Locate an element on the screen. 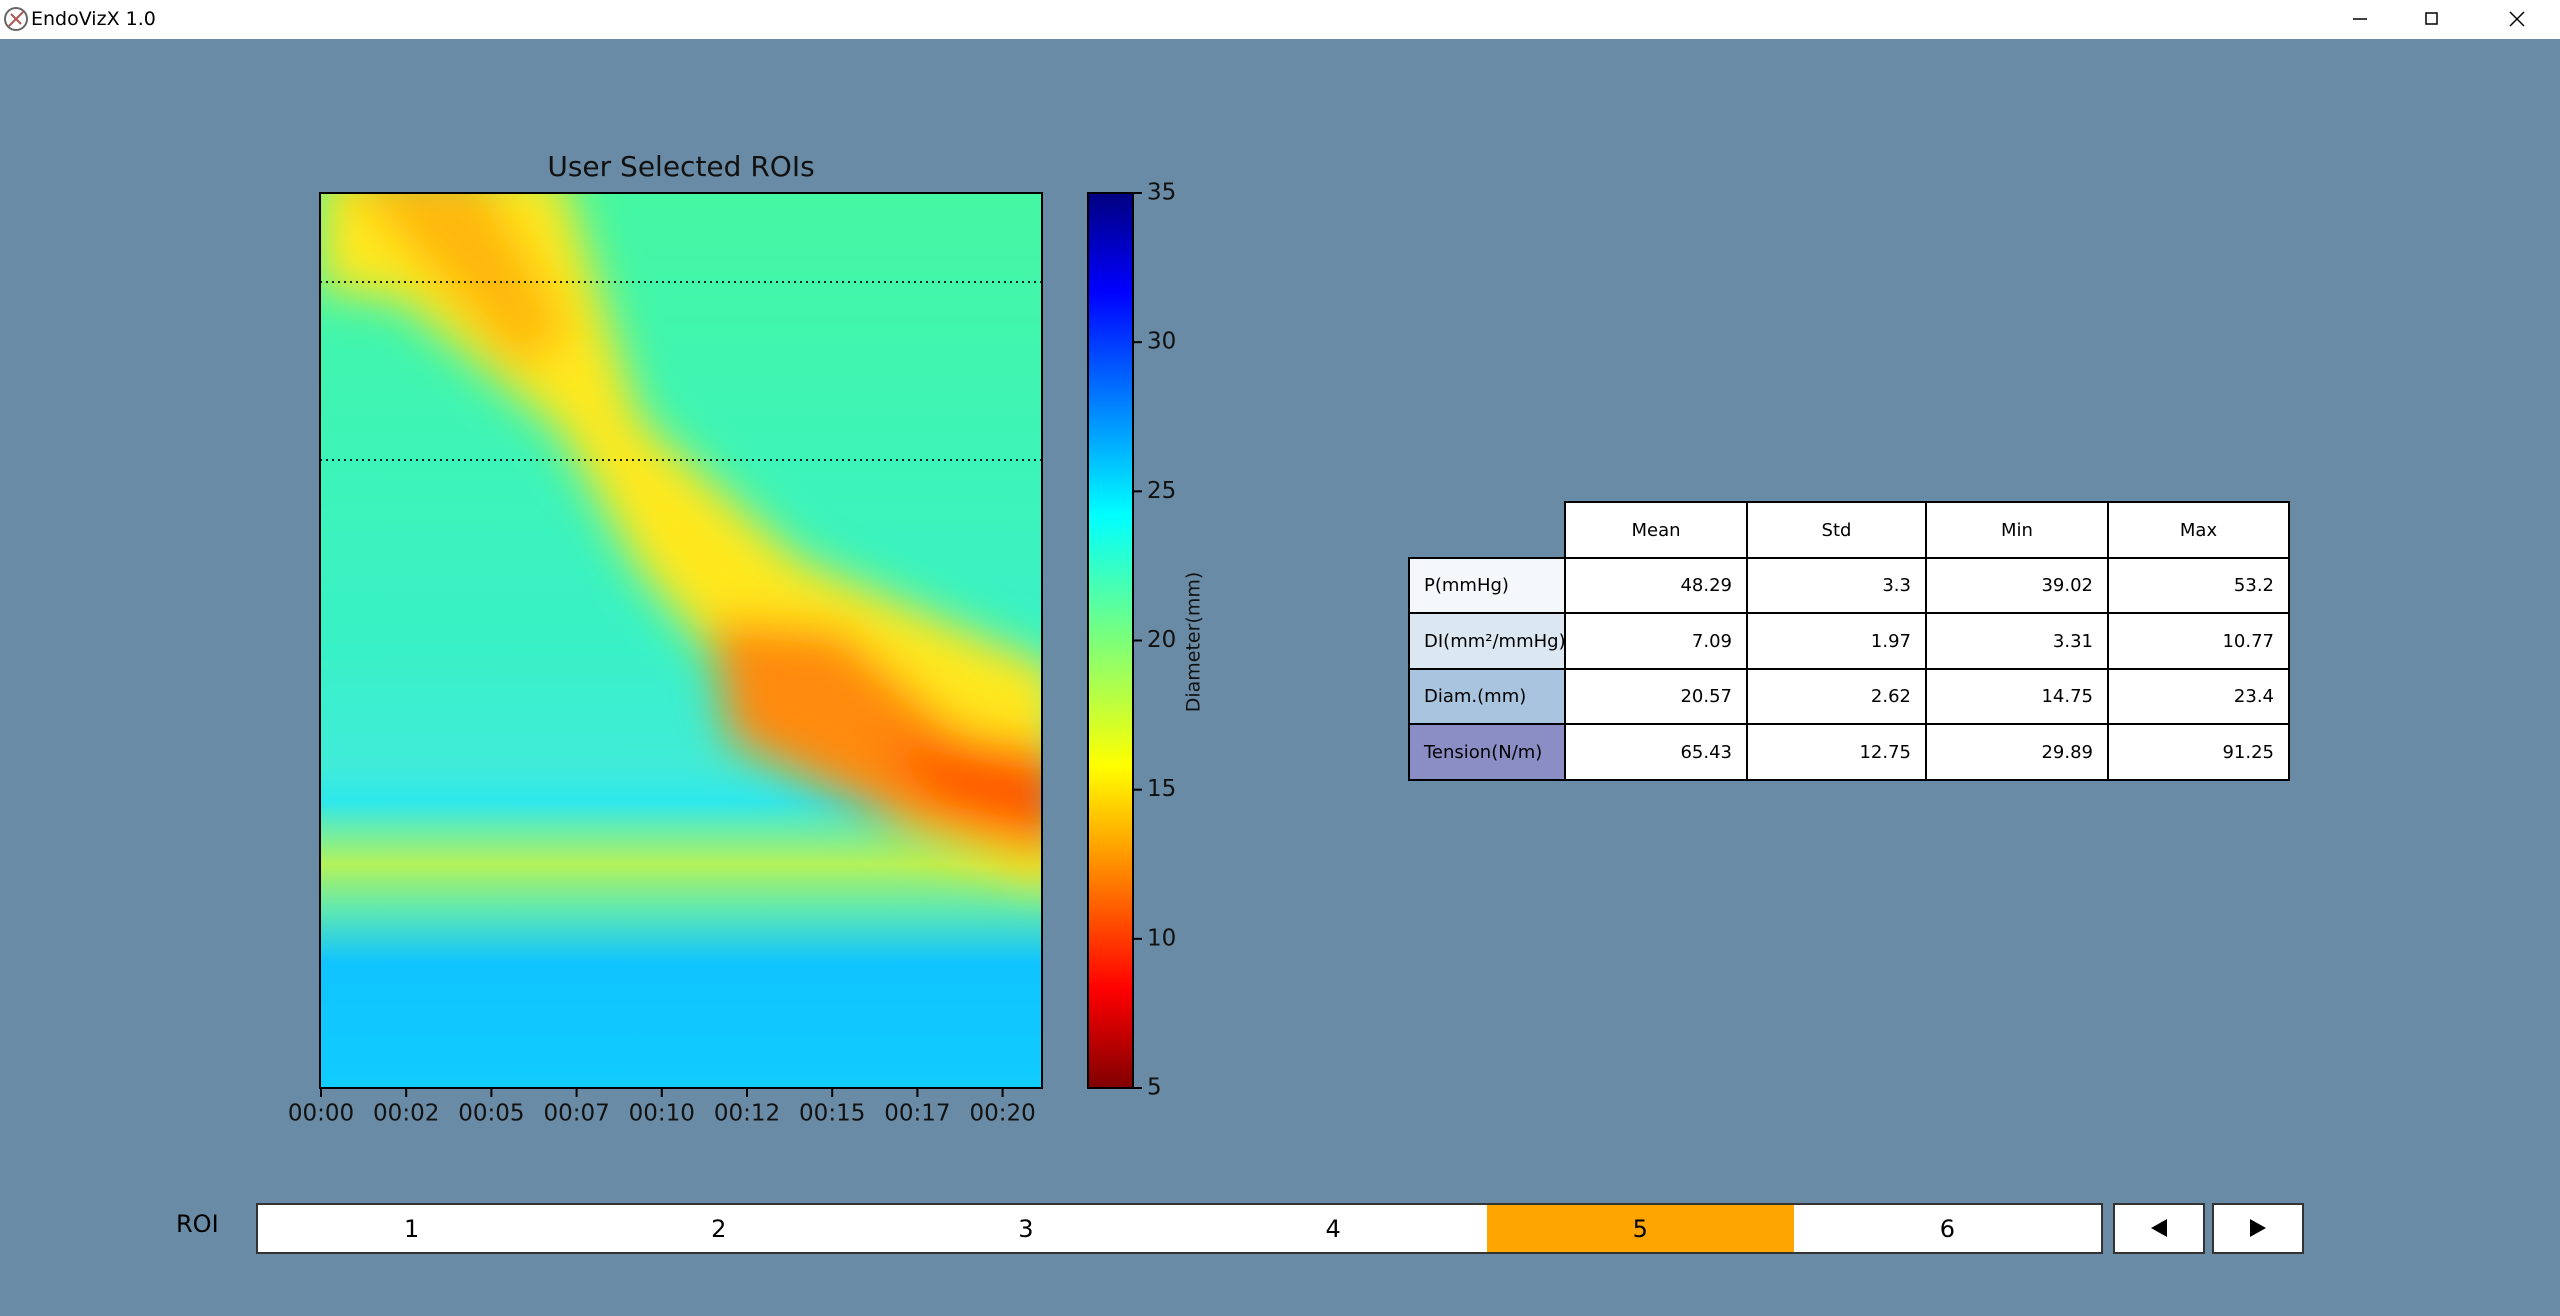 The image size is (2560, 1316). roi-label: ROI is located at coordinates (197, 1224).